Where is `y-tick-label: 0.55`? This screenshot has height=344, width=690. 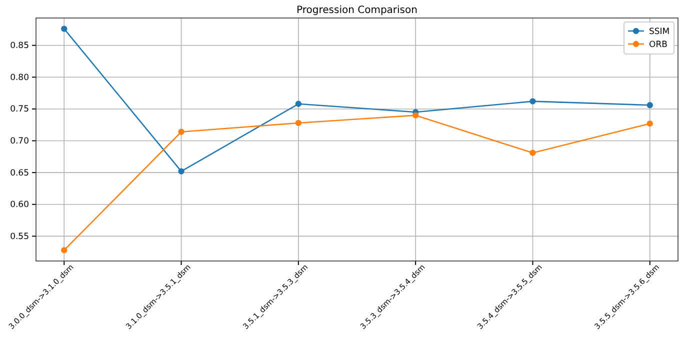
y-tick-label: 0.55 is located at coordinates (19, 237).